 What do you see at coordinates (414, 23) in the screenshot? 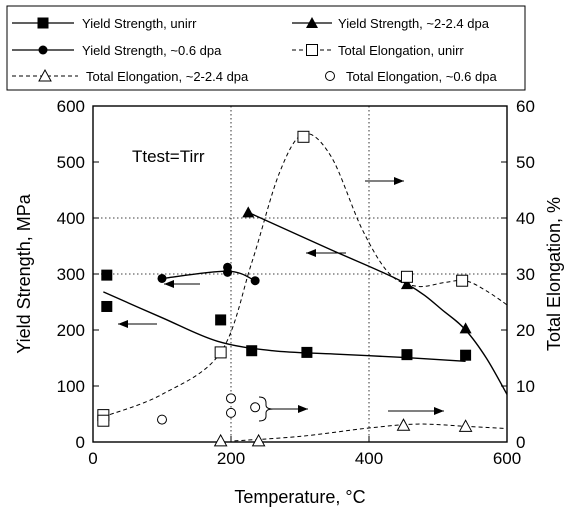
I see `legend-label-ys_2dpa: Yield Strength, ~2-2.4 dpa` at bounding box center [414, 23].